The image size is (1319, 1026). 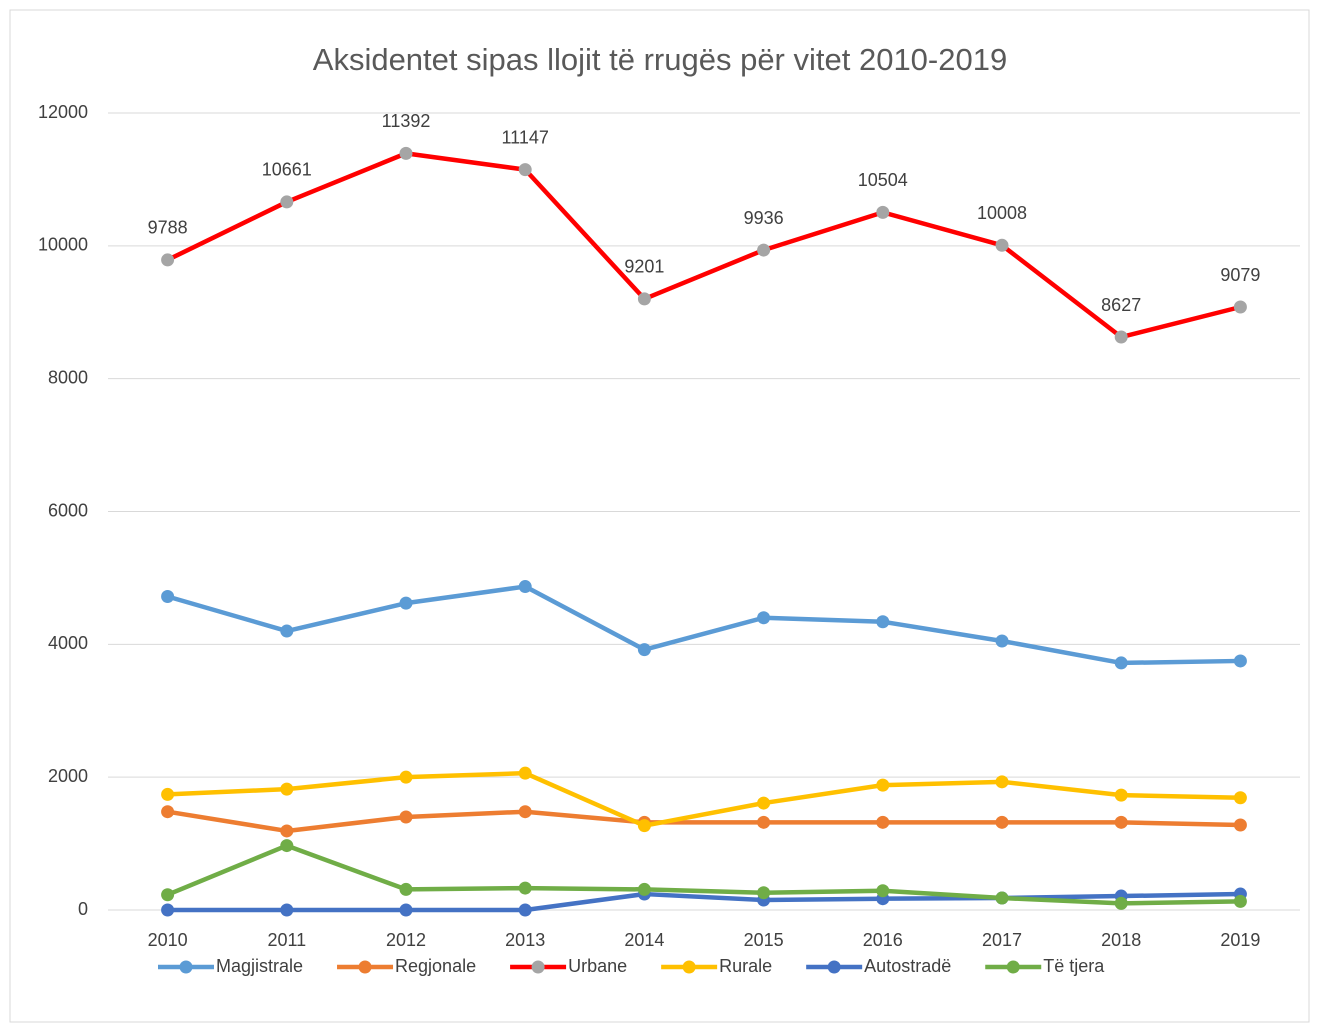 I want to click on data-label: 10504, so click(x=883, y=180).